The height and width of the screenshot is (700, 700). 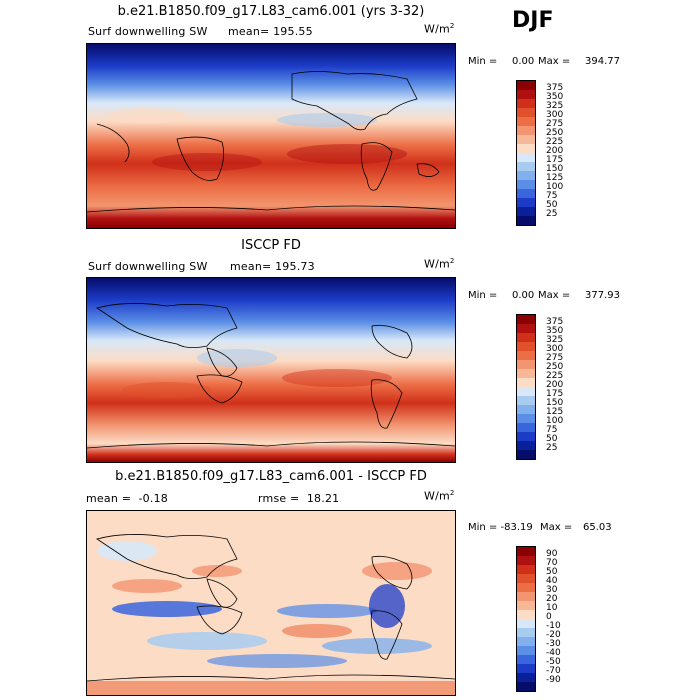 What do you see at coordinates (500, 527) in the screenshot?
I see `panel-3-min-label: Min = -83.19` at bounding box center [500, 527].